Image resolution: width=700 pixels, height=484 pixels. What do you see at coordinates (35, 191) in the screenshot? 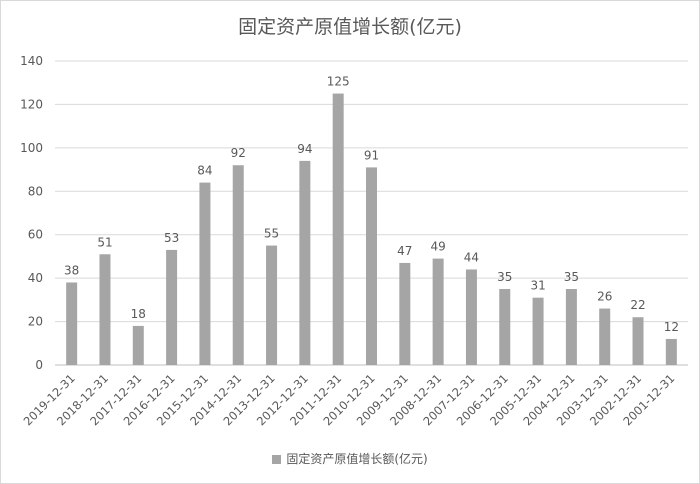
I see `y-tick-label: 80` at bounding box center [35, 191].